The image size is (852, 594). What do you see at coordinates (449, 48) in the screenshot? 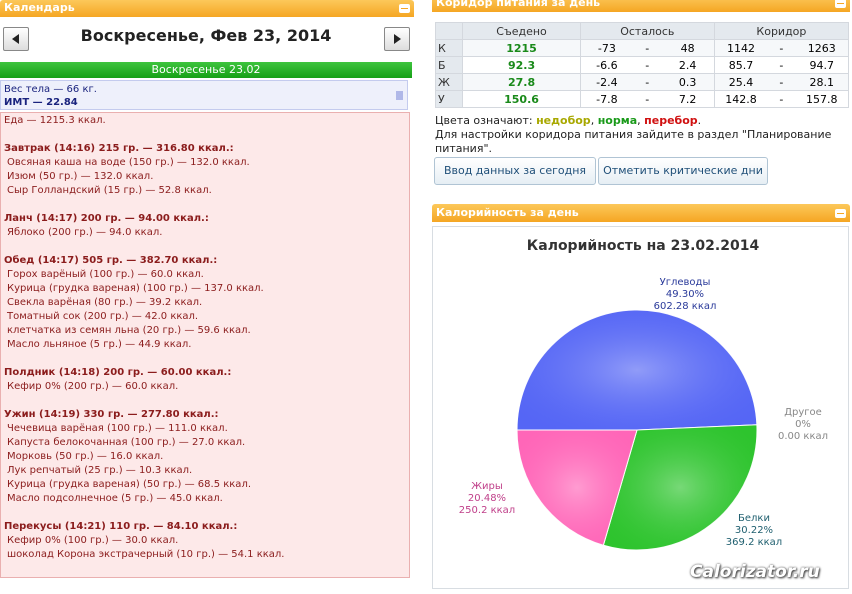
I see `row-label: К` at bounding box center [449, 48].